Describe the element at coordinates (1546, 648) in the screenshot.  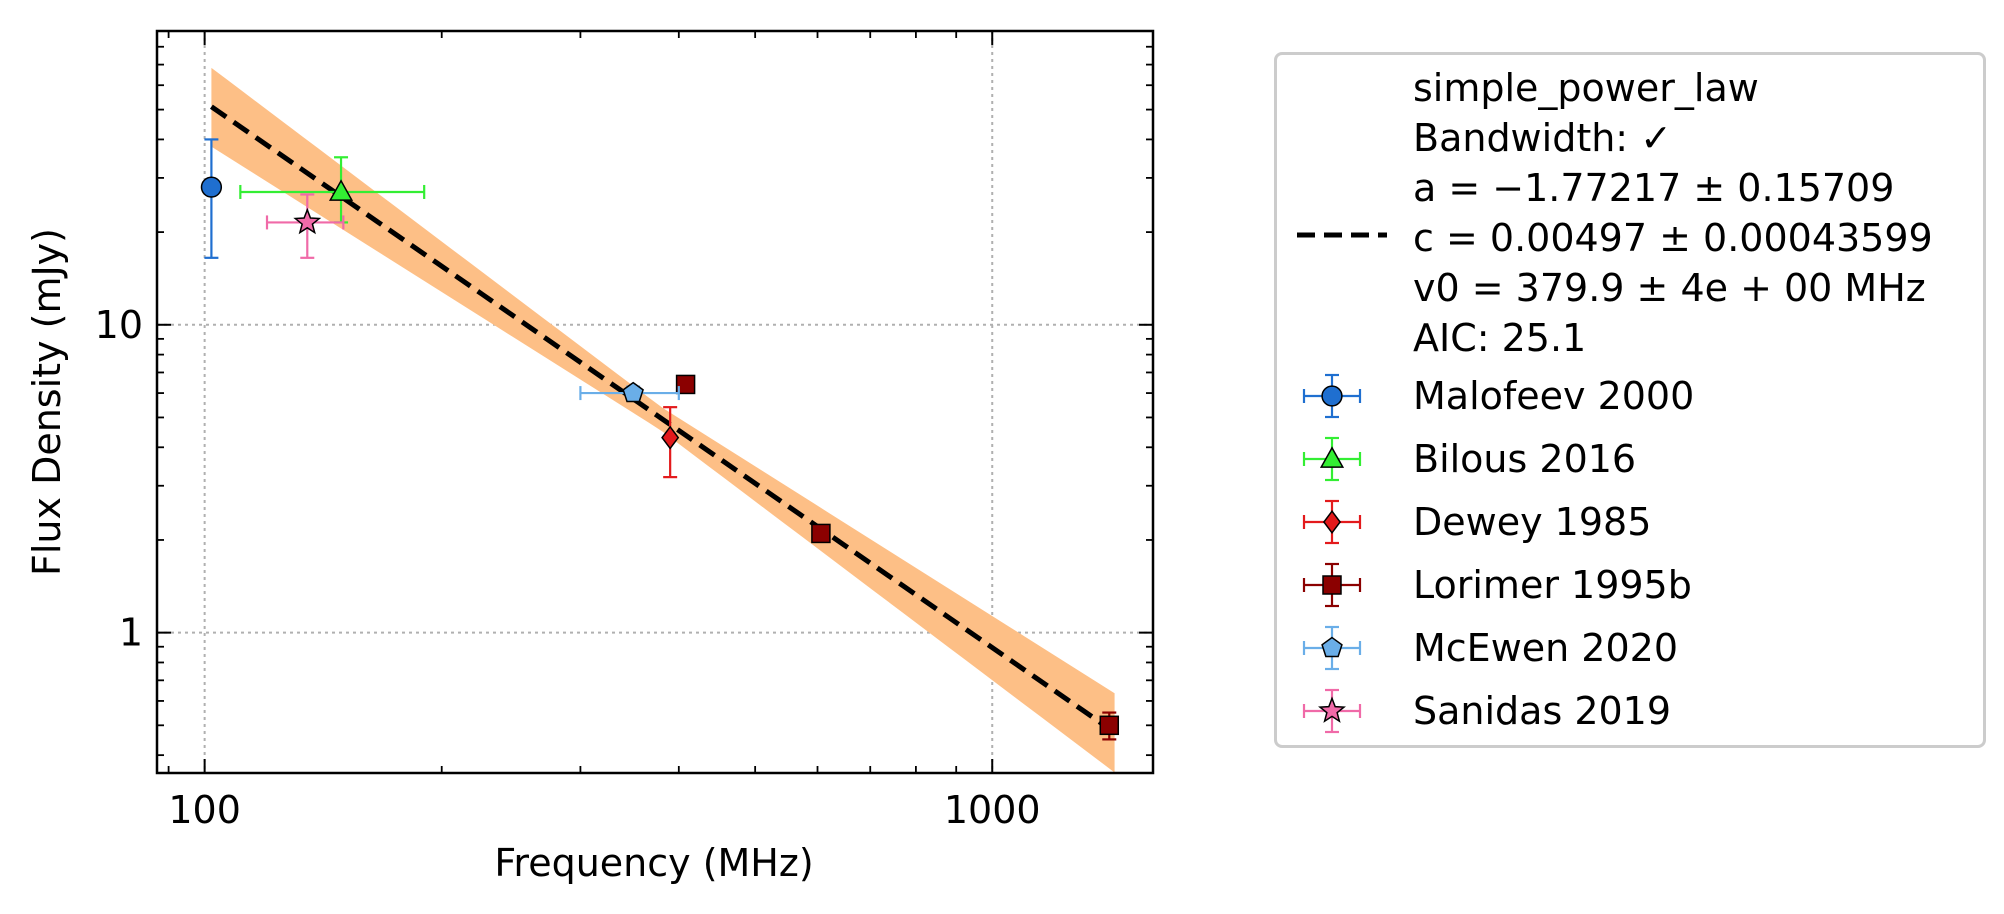
I see `legend-label: McEwen 2020` at that location.